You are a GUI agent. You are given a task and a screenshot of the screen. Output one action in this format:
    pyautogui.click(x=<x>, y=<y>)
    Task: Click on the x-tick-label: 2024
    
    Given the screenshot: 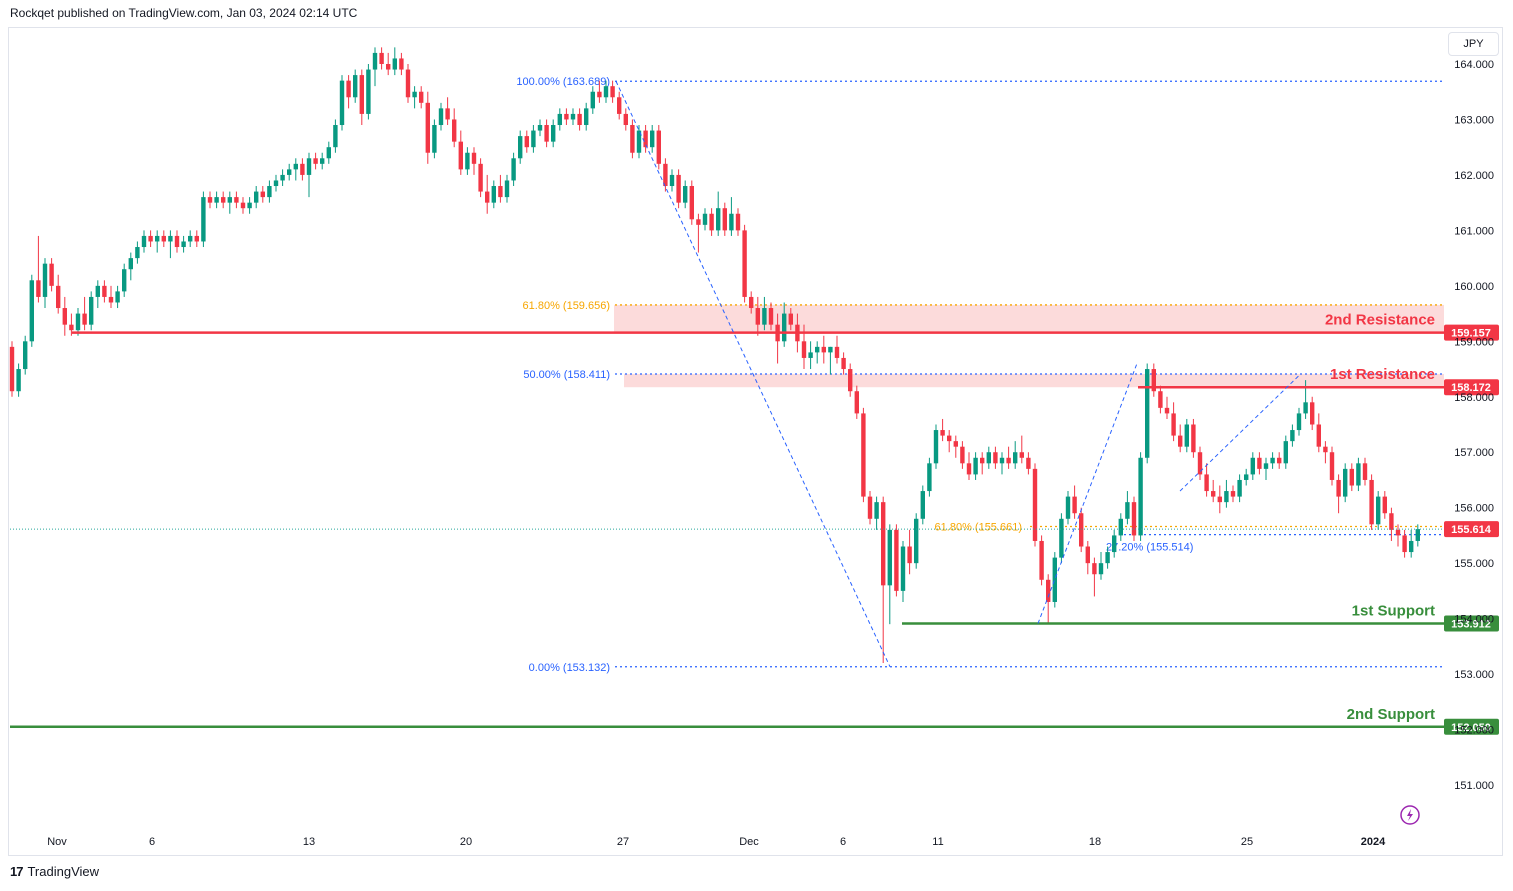 What is the action you would take?
    pyautogui.click(x=1373, y=842)
    